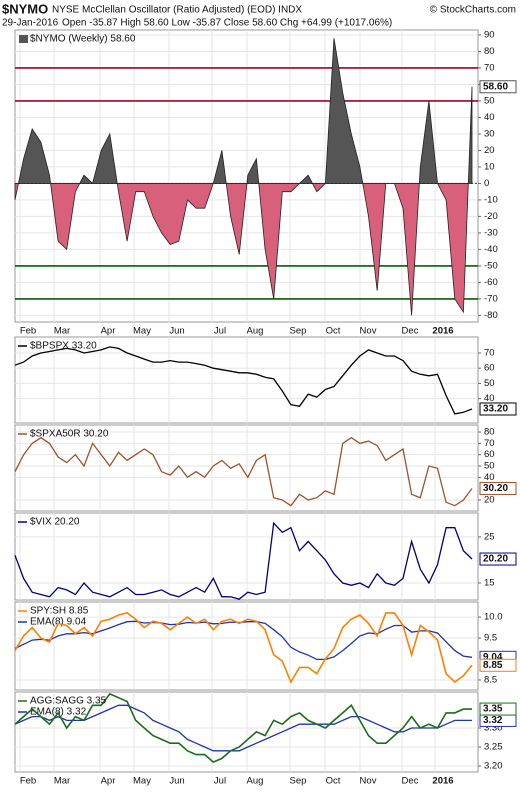 This screenshot has width=520, height=795. What do you see at coordinates (489, 536) in the screenshot?
I see `y-tick-label: 25` at bounding box center [489, 536].